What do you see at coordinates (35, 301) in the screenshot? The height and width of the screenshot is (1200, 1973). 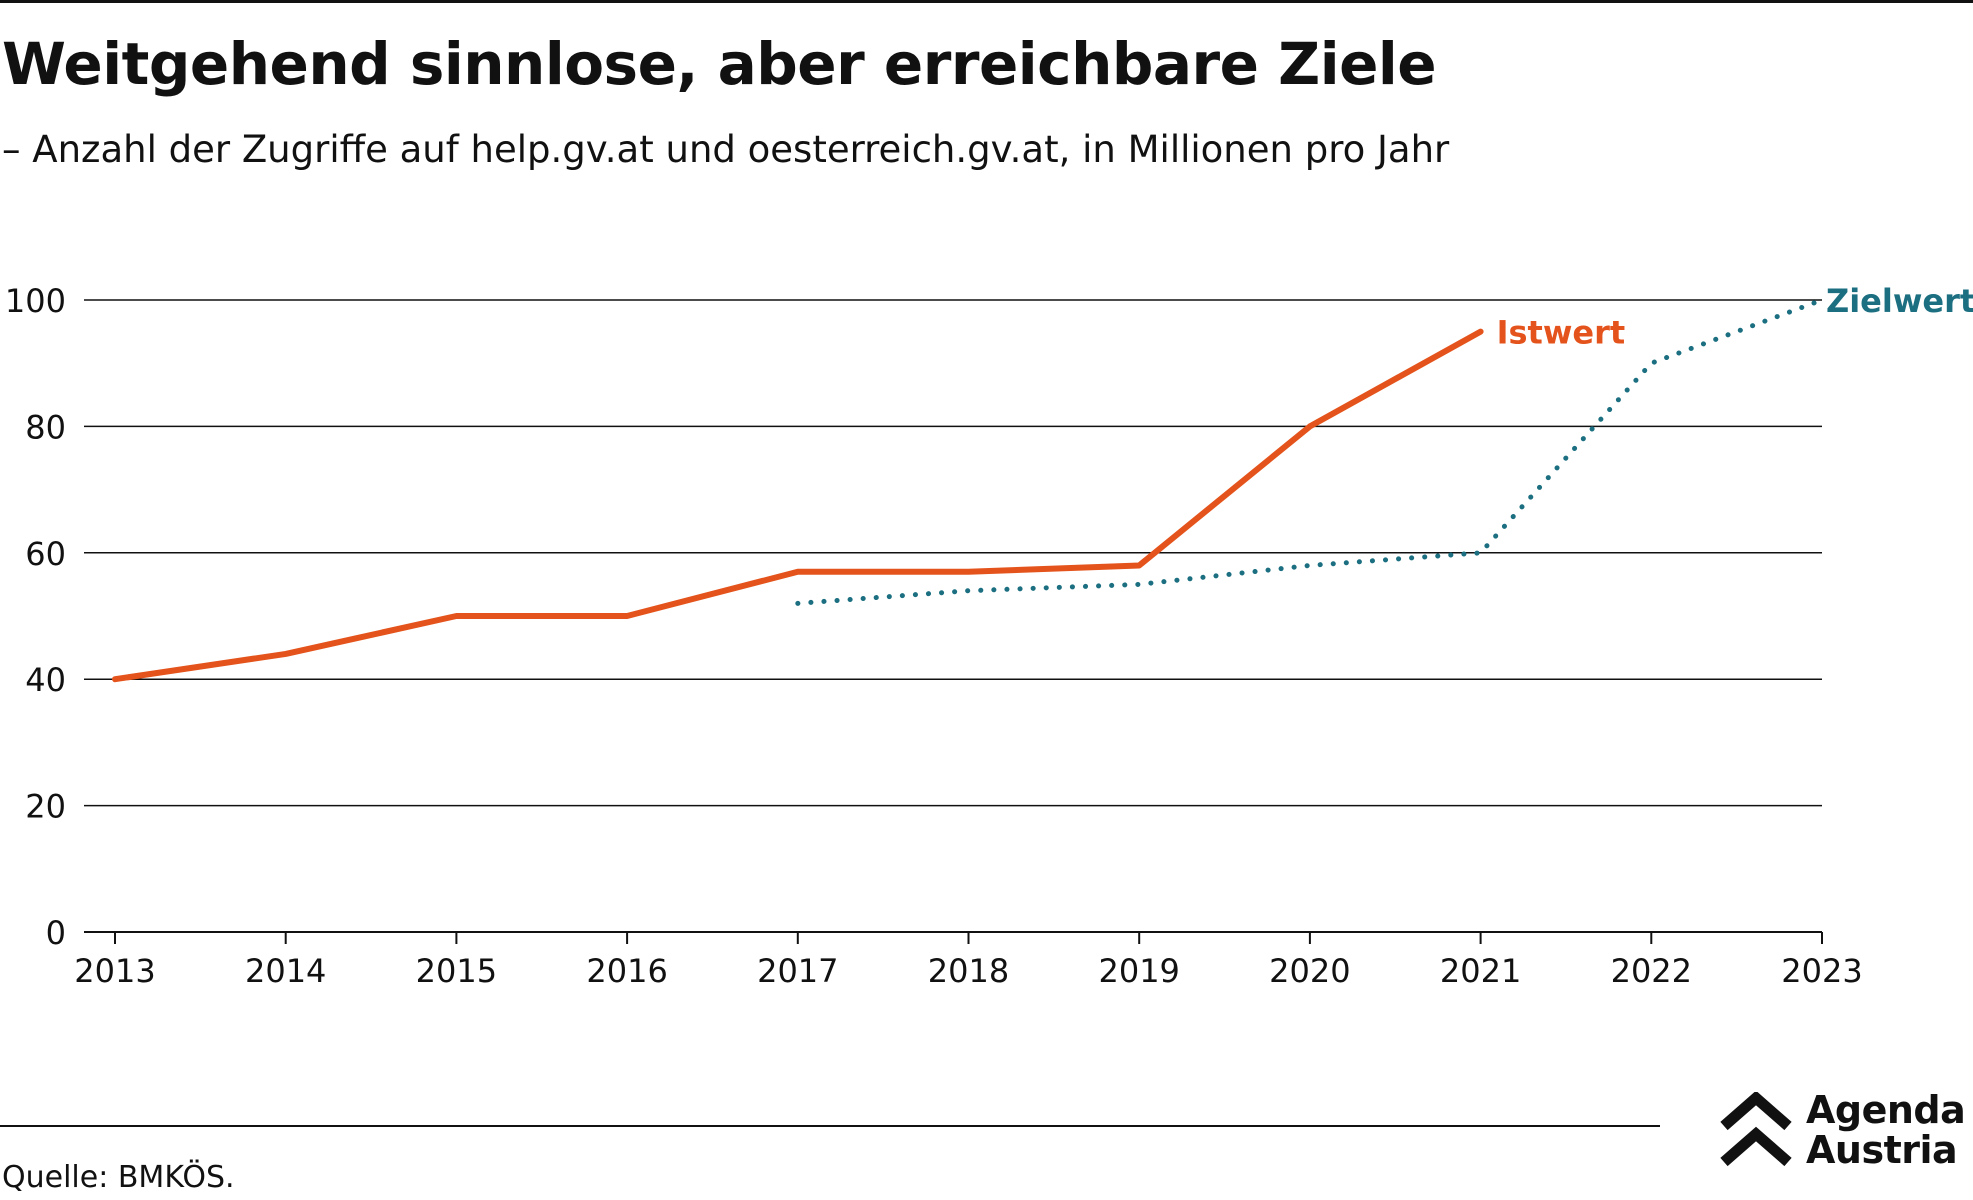 I see `y-tick-label: 100` at bounding box center [35, 301].